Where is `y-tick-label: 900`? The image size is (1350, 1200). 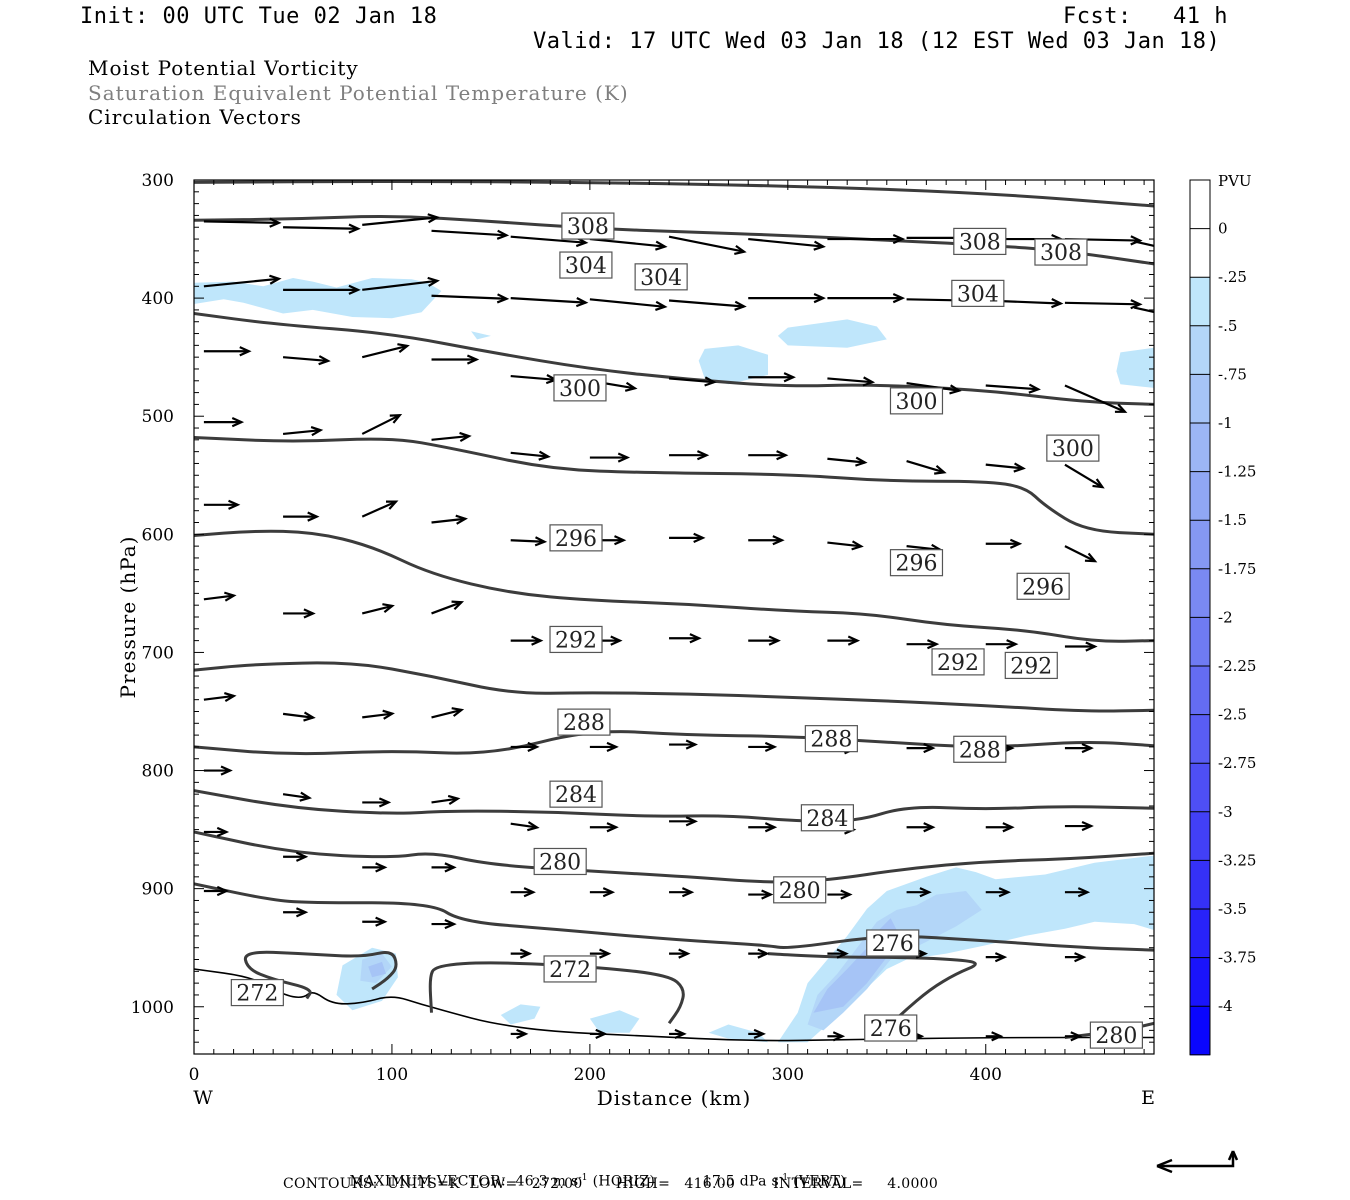
y-tick-label: 900 is located at coordinates (158, 890).